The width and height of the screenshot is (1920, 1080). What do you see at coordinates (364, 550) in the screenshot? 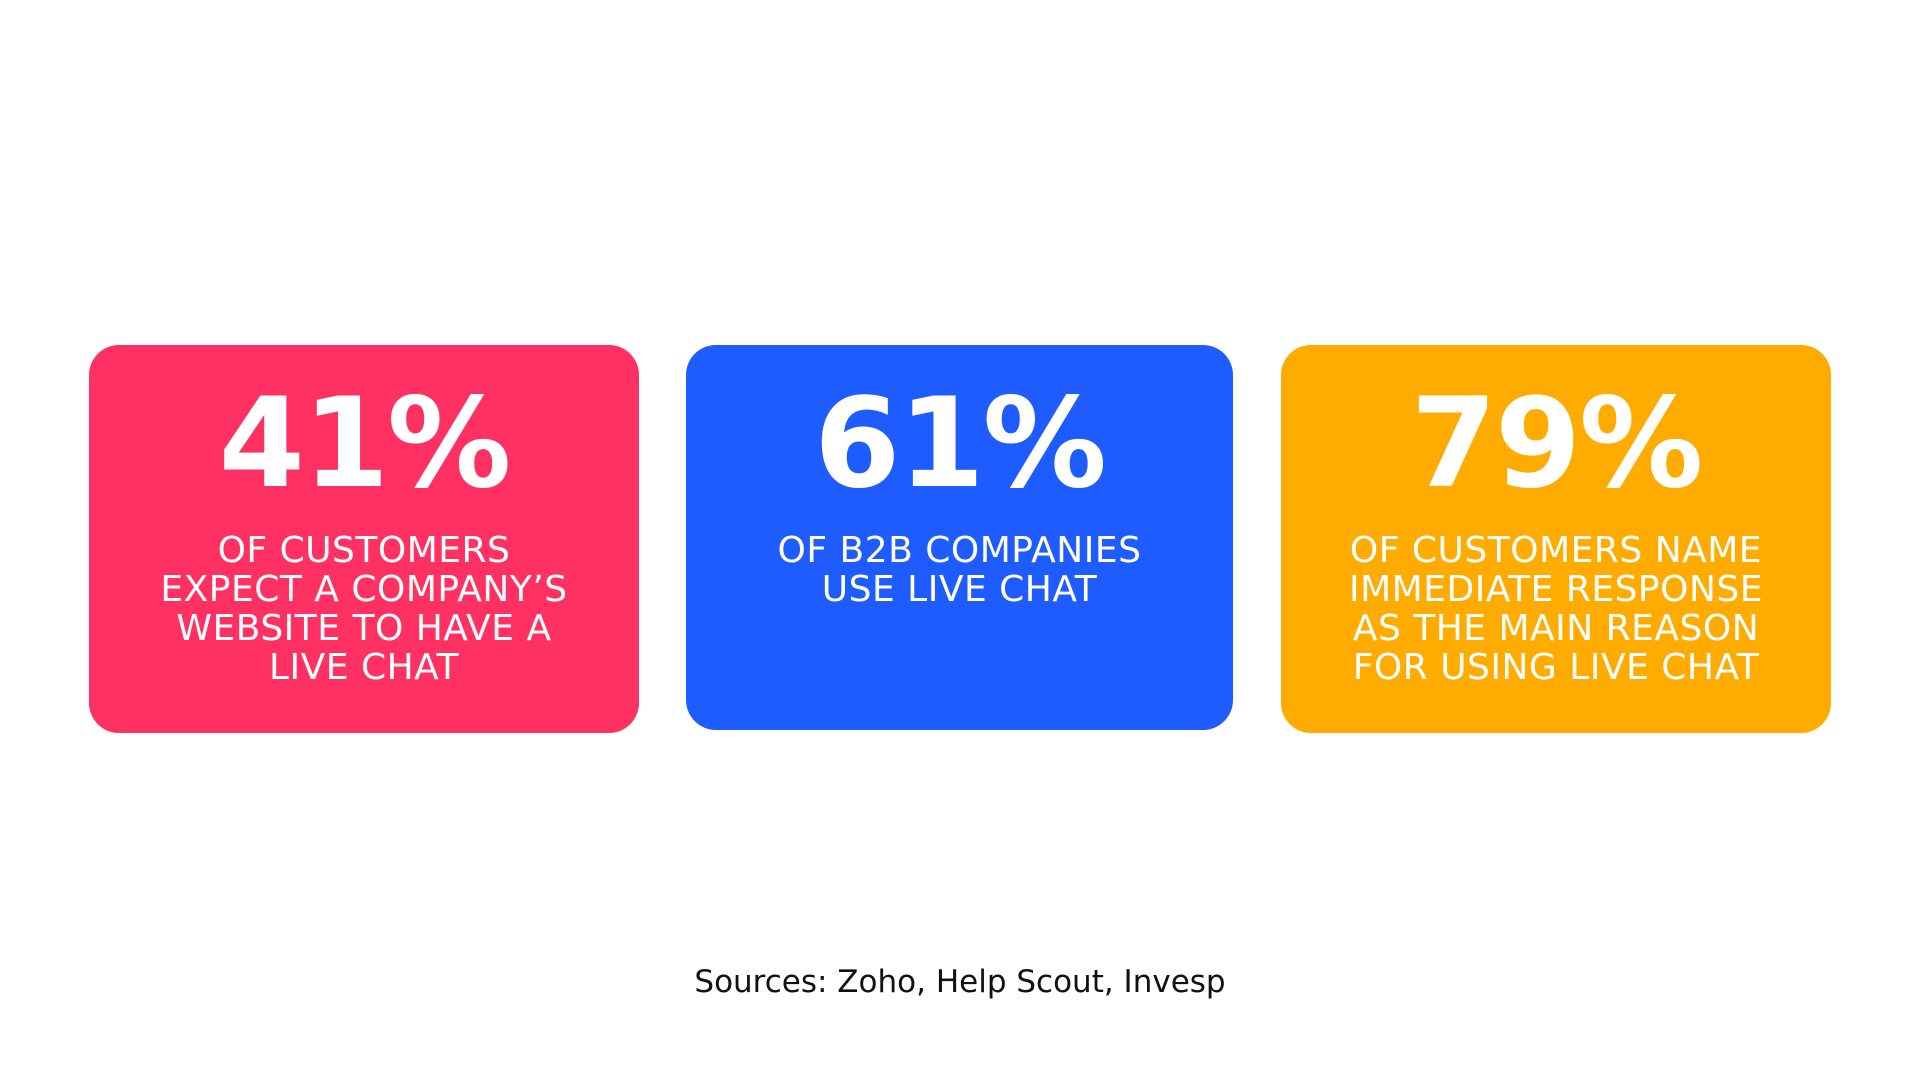
I see `description-line: OF CUSTOMERS` at bounding box center [364, 550].